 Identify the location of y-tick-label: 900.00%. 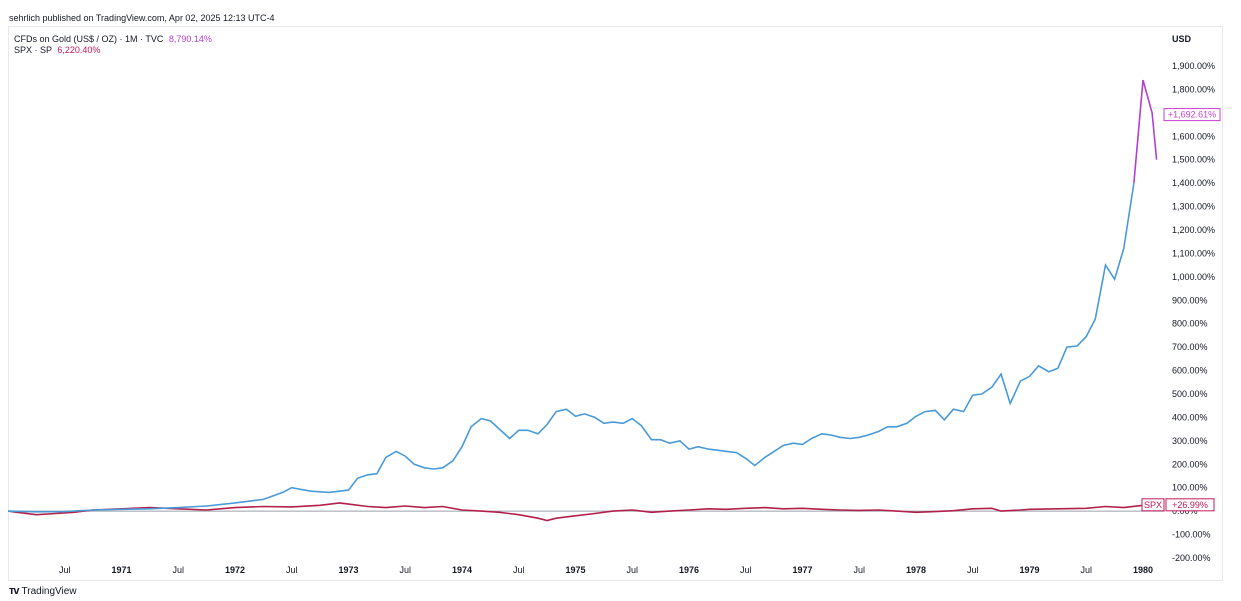
(1190, 300).